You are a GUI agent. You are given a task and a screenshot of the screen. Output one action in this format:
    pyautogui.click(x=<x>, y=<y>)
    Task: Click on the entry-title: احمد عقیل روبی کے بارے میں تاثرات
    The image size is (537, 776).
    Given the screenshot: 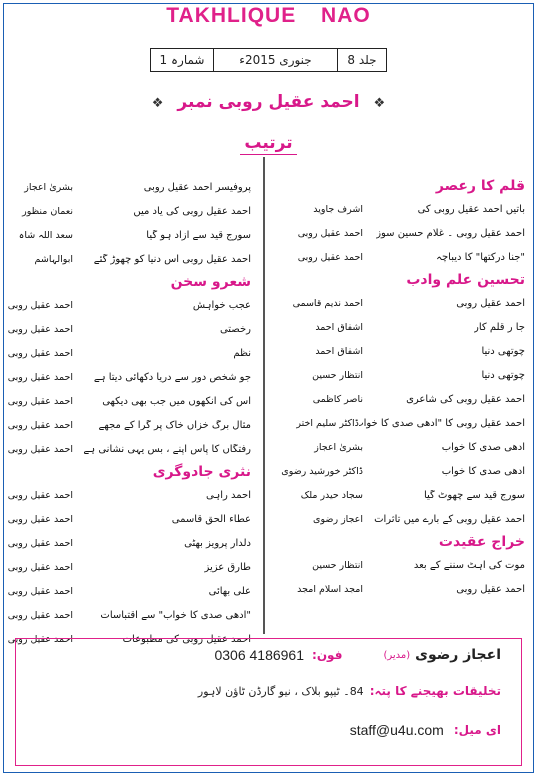 What is the action you would take?
    pyautogui.click(x=449, y=519)
    